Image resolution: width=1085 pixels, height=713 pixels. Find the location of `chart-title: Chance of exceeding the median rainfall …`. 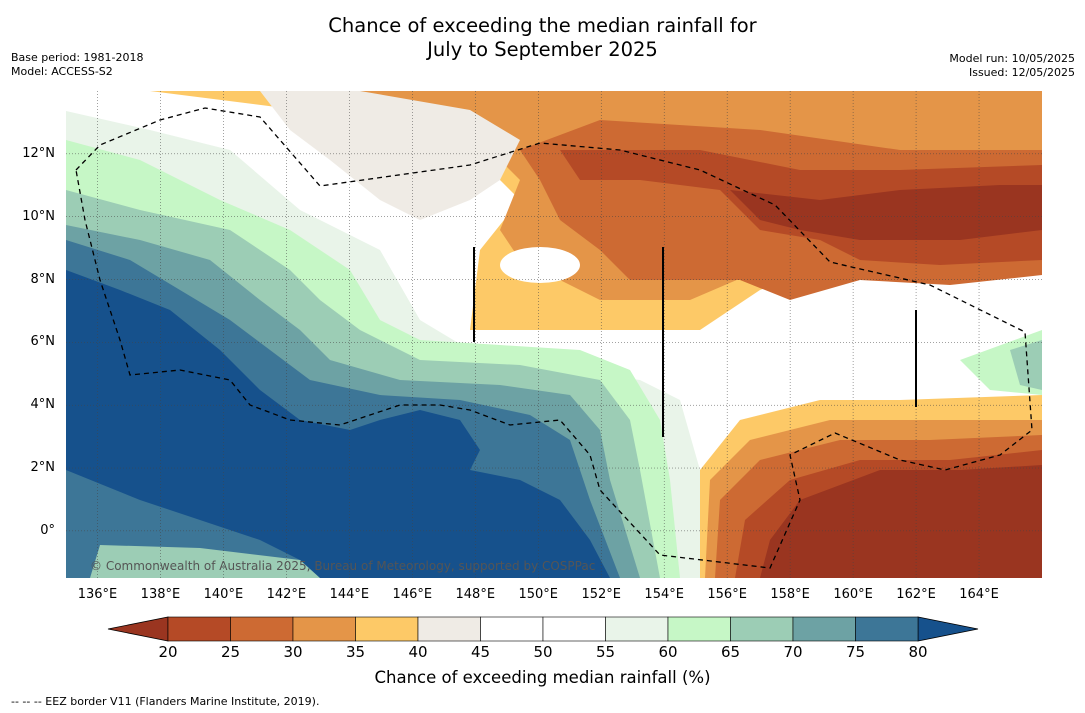

chart-title: Chance of exceeding the median rainfall … is located at coordinates (542, 38).